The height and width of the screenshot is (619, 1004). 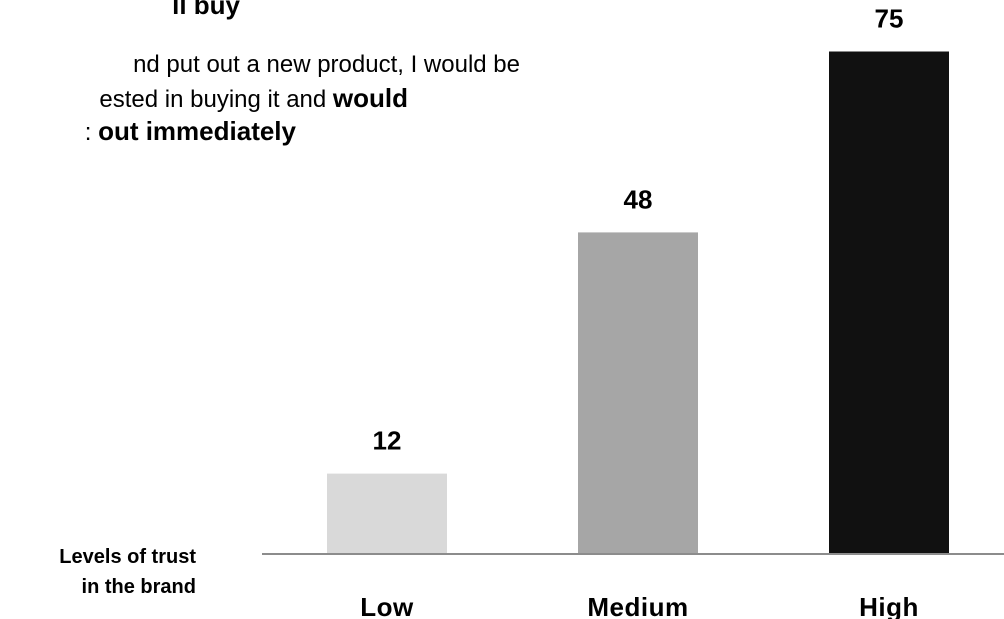 What do you see at coordinates (387, 513) in the screenshot?
I see `bar-low` at bounding box center [387, 513].